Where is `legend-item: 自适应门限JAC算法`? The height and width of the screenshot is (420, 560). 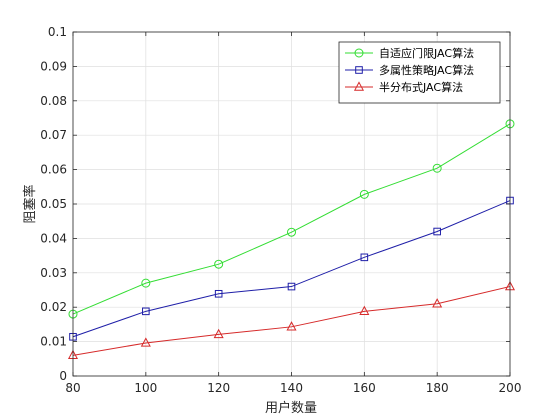 legend-item: 自适应门限JAC算法 is located at coordinates (409, 53).